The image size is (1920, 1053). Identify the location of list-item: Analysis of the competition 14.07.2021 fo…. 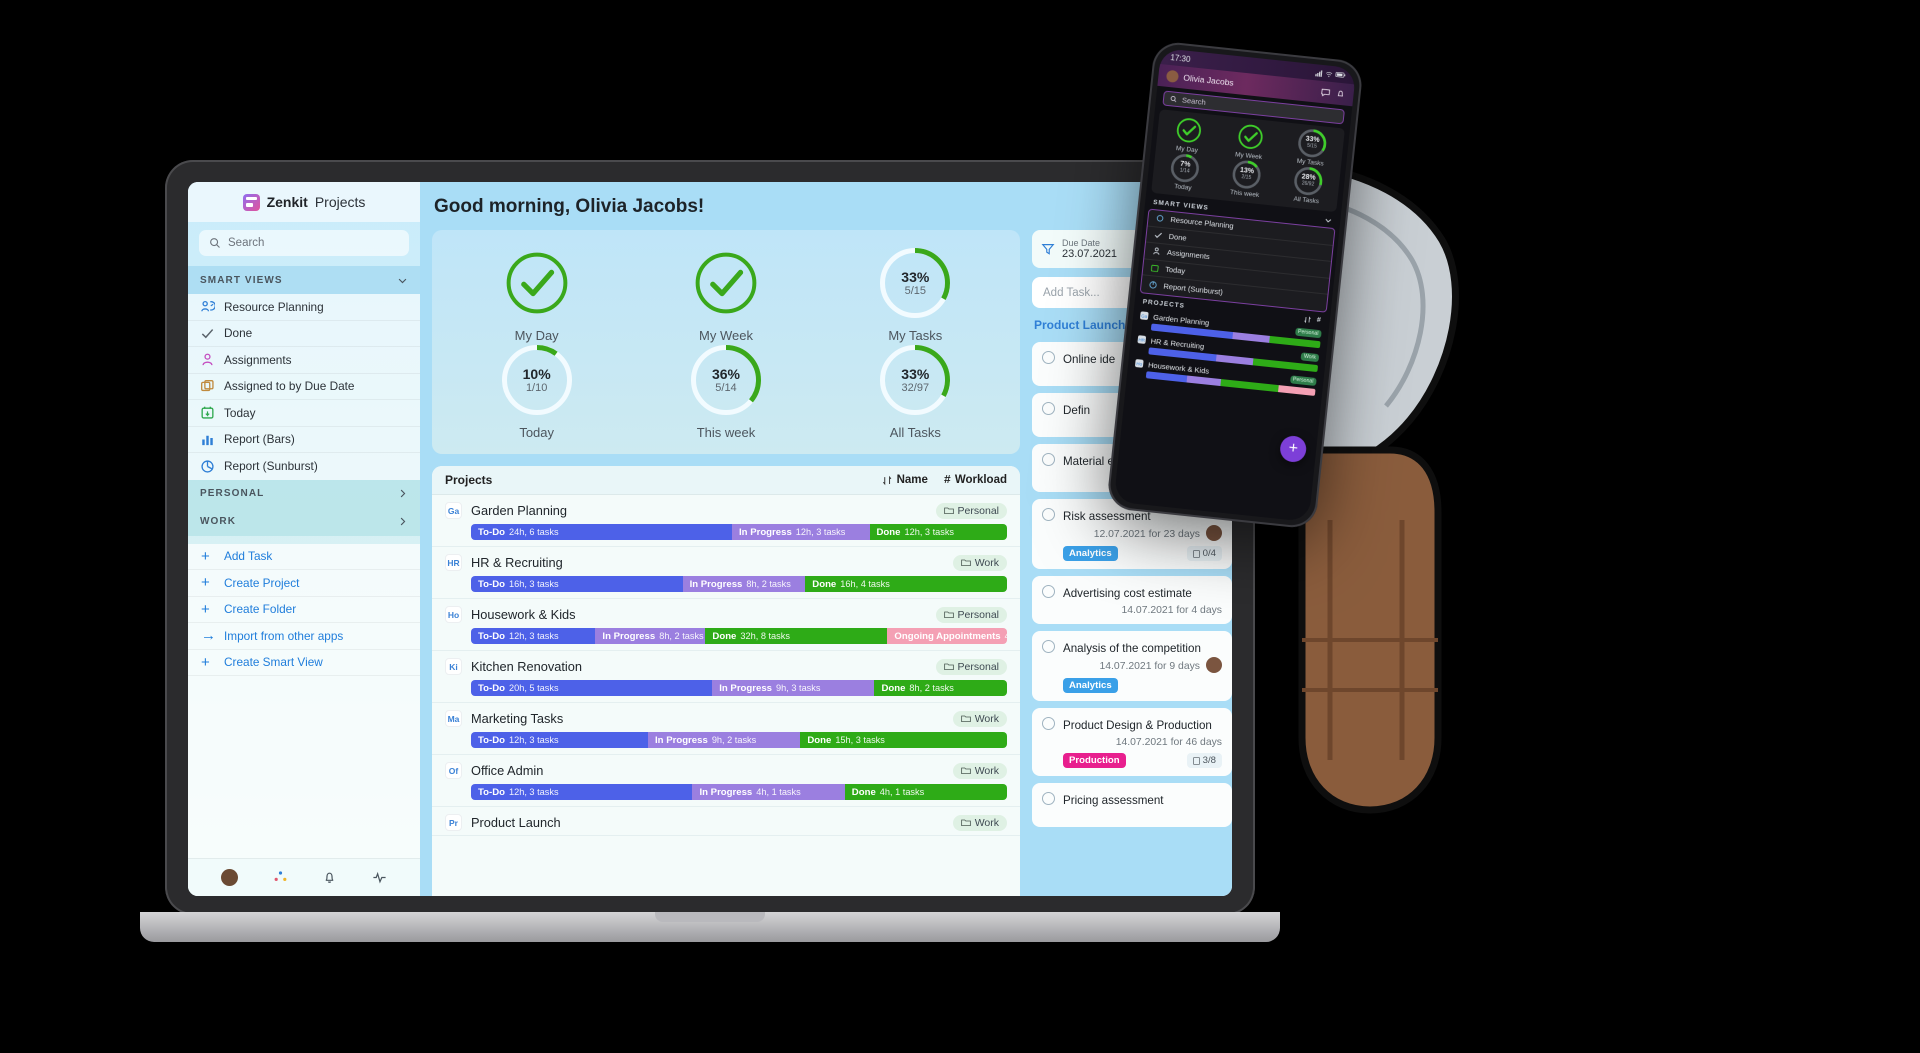
(1132, 666).